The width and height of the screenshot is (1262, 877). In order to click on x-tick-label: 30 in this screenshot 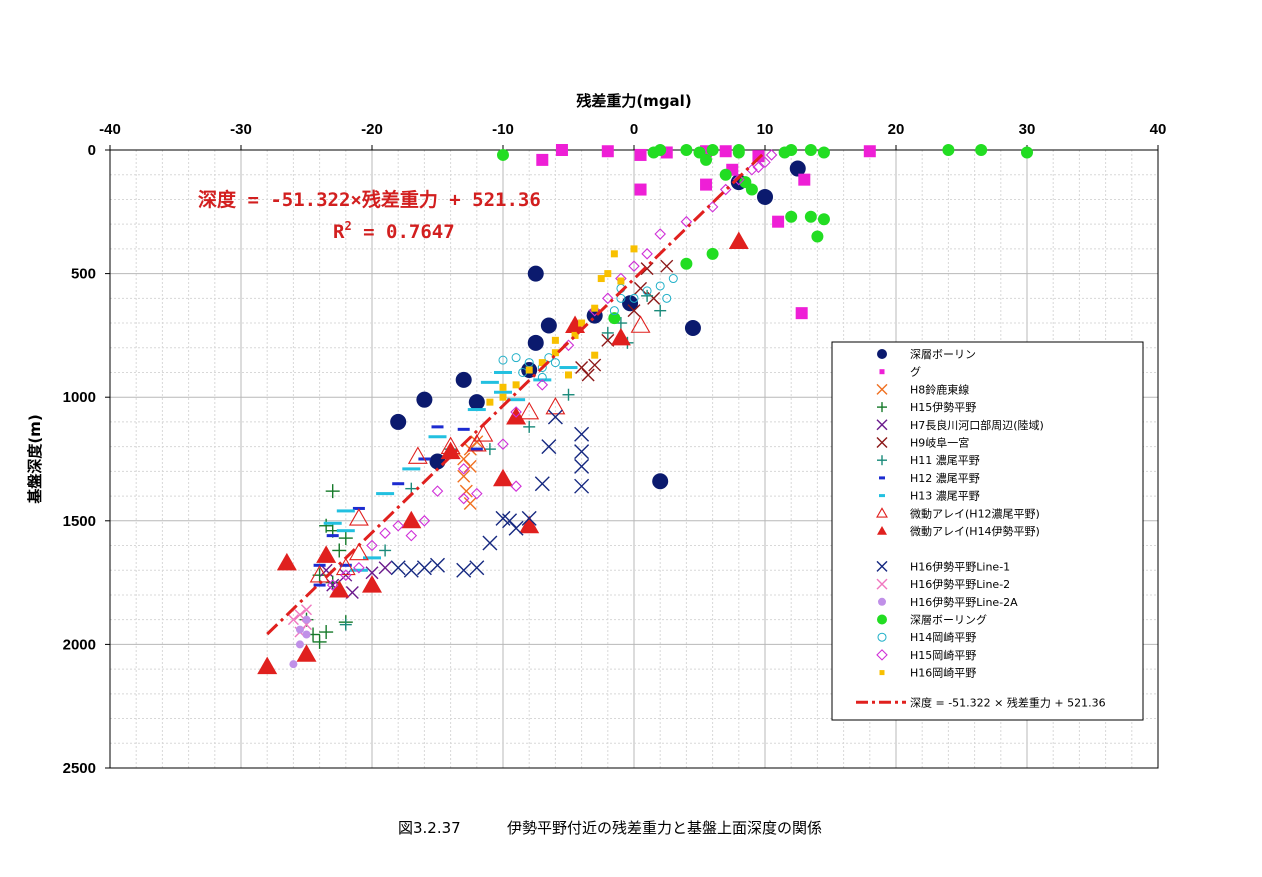, I will do `click(1027, 129)`.